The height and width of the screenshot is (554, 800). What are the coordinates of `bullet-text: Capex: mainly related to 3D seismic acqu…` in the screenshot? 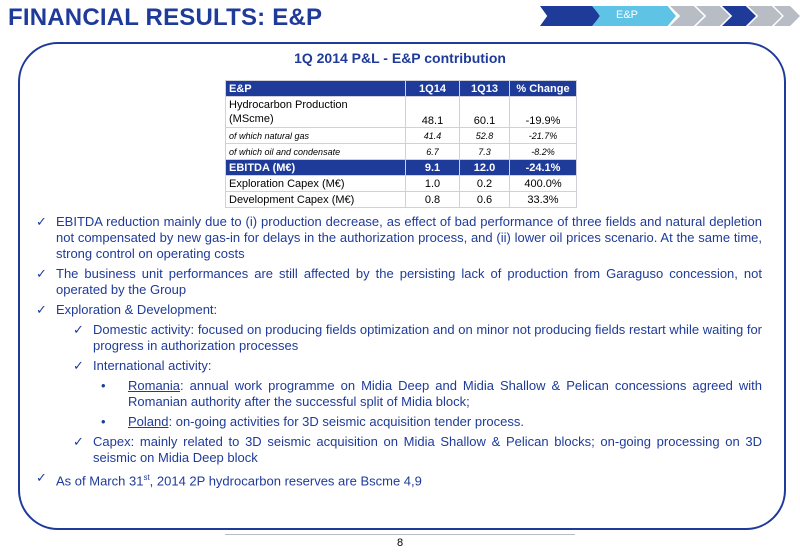 It's located at (427, 449).